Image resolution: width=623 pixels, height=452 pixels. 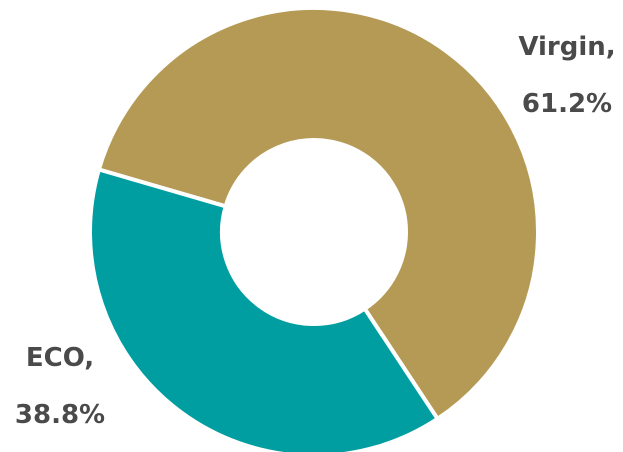 I want to click on slice-label-virgin-name: Virgin,, so click(x=566, y=47).